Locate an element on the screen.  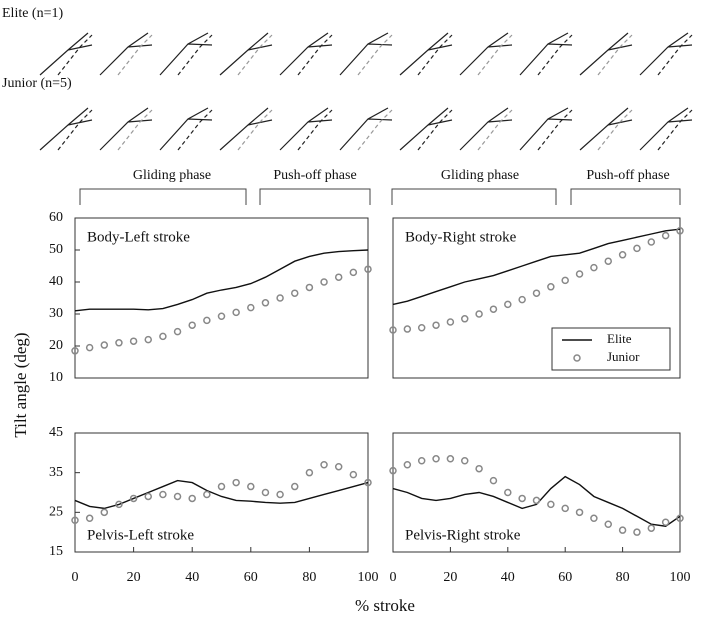
y-axis-label: Tilt angle (deg) is located at coordinates (20, 384).